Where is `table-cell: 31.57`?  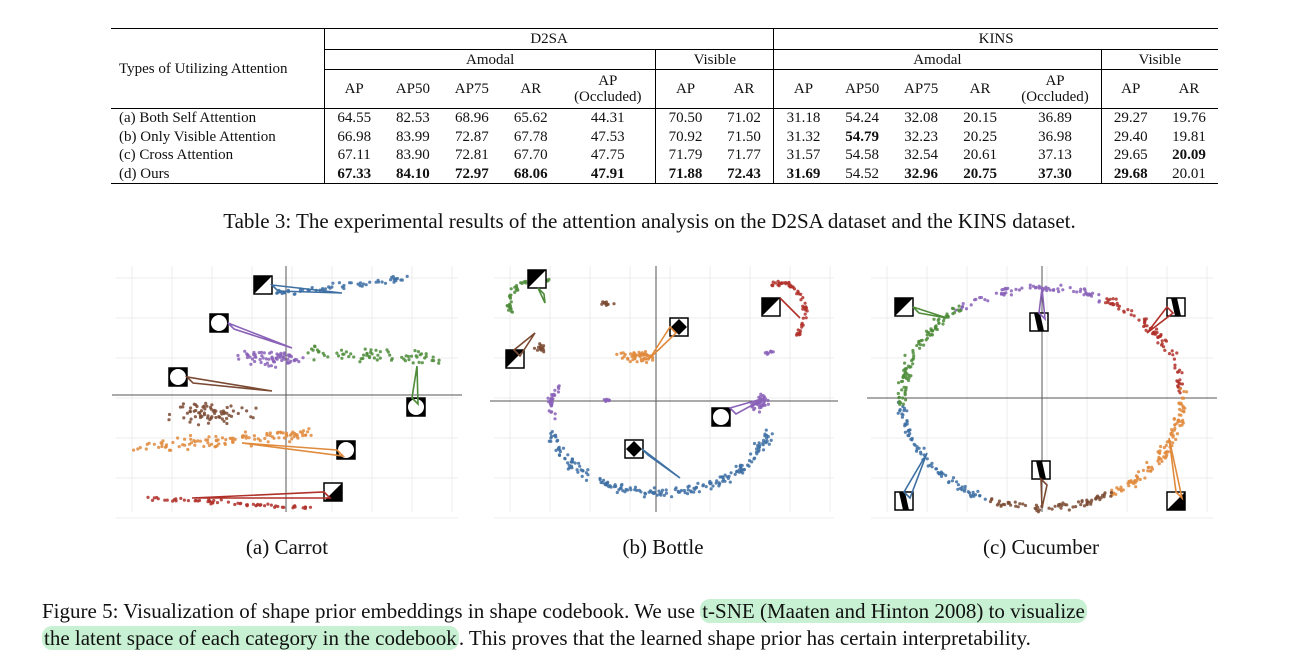 table-cell: 31.57 is located at coordinates (803, 155).